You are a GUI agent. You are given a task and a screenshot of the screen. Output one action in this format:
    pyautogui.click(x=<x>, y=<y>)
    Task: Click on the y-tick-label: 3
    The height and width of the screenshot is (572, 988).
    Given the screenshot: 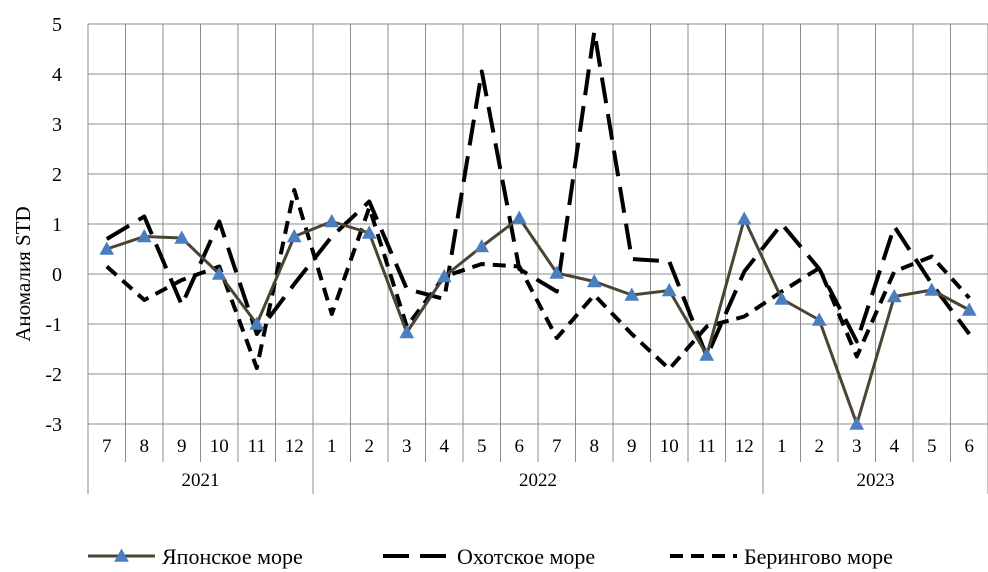 What is the action you would take?
    pyautogui.click(x=57, y=125)
    